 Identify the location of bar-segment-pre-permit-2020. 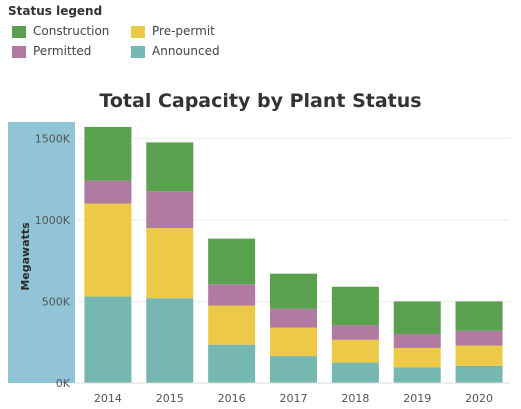
(479, 355).